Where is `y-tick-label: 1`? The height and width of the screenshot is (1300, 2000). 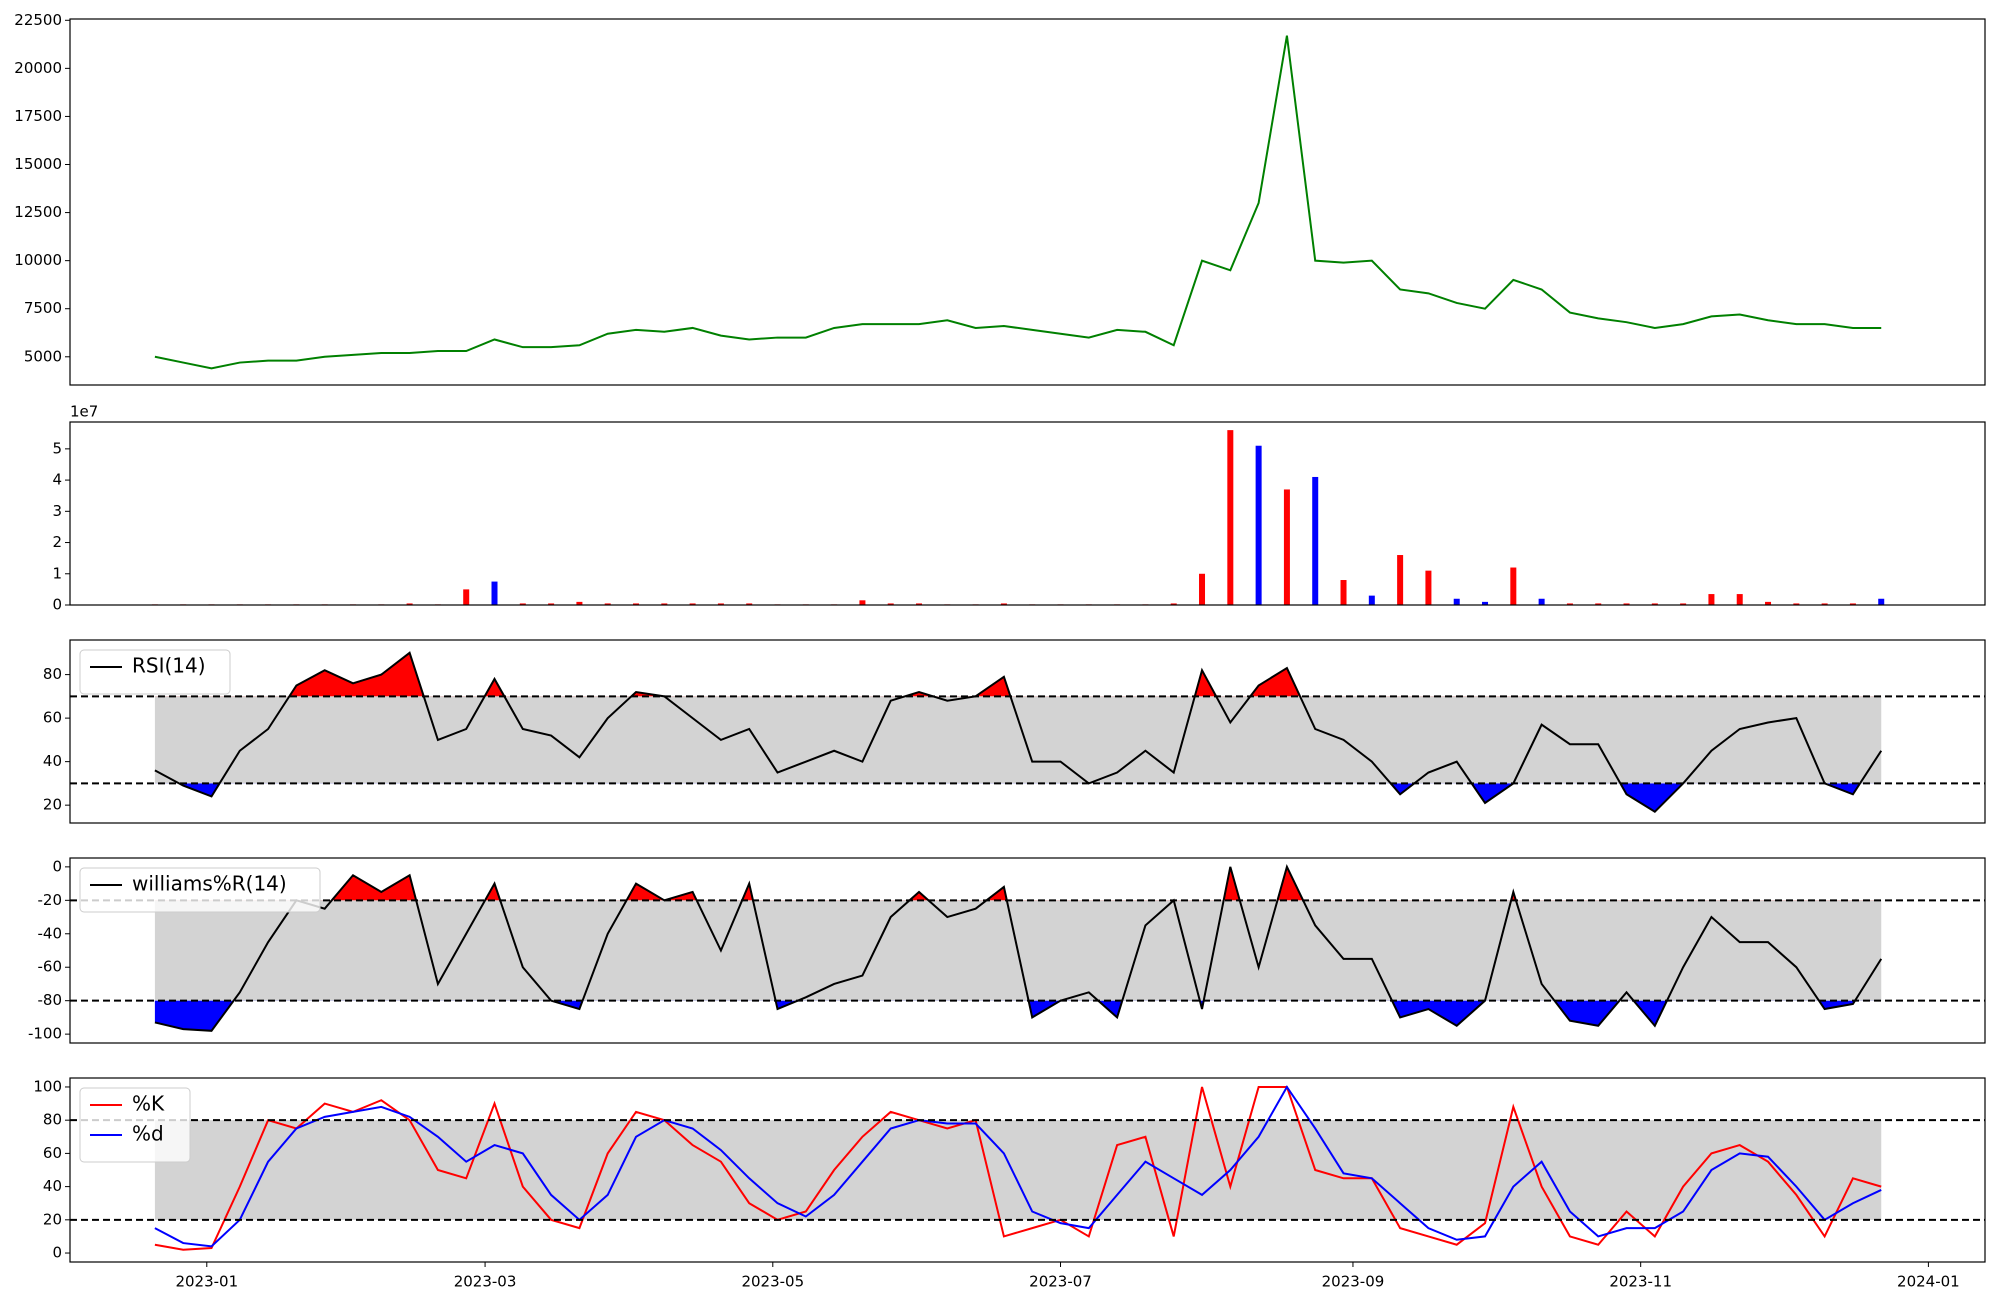 y-tick-label: 1 is located at coordinates (57, 573).